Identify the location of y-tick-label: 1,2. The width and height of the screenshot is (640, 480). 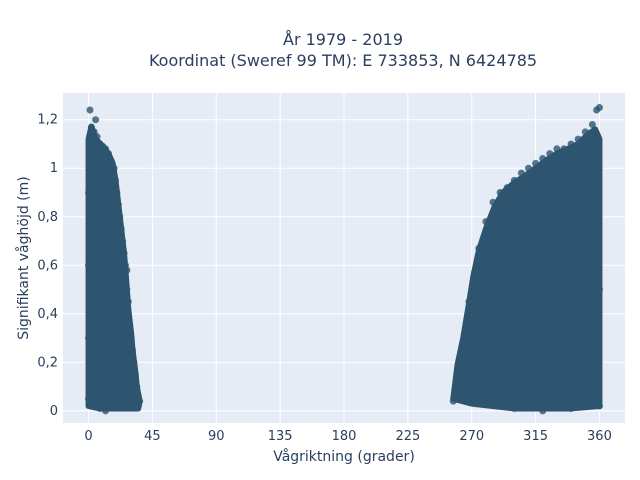
(47, 120).